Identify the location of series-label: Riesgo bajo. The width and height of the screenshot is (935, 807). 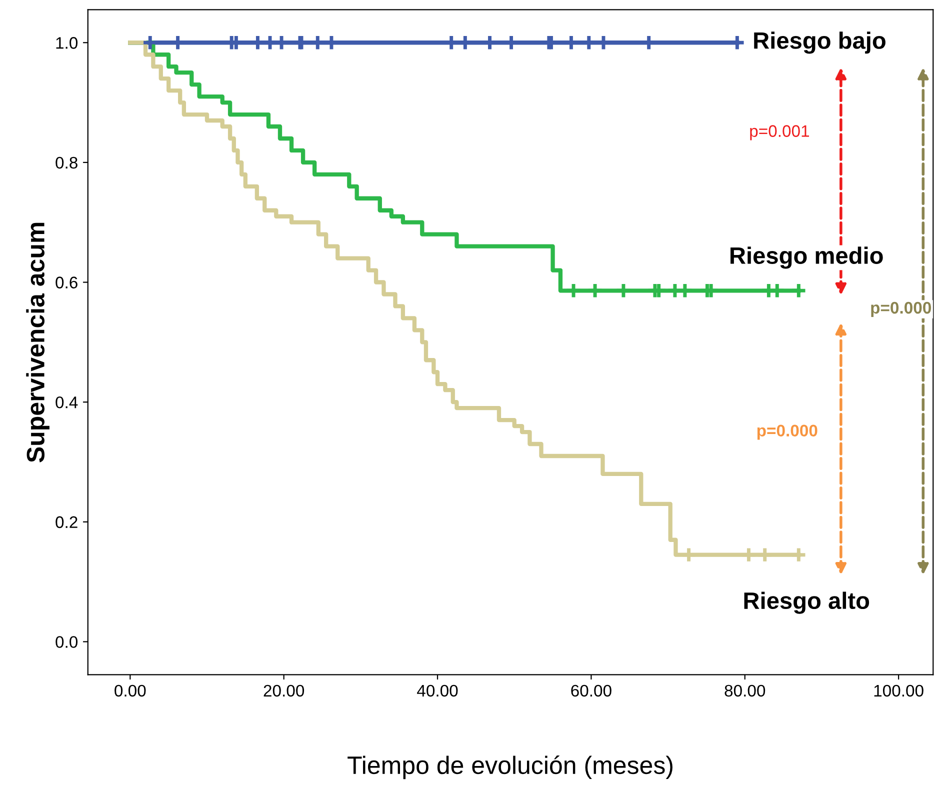
(820, 43).